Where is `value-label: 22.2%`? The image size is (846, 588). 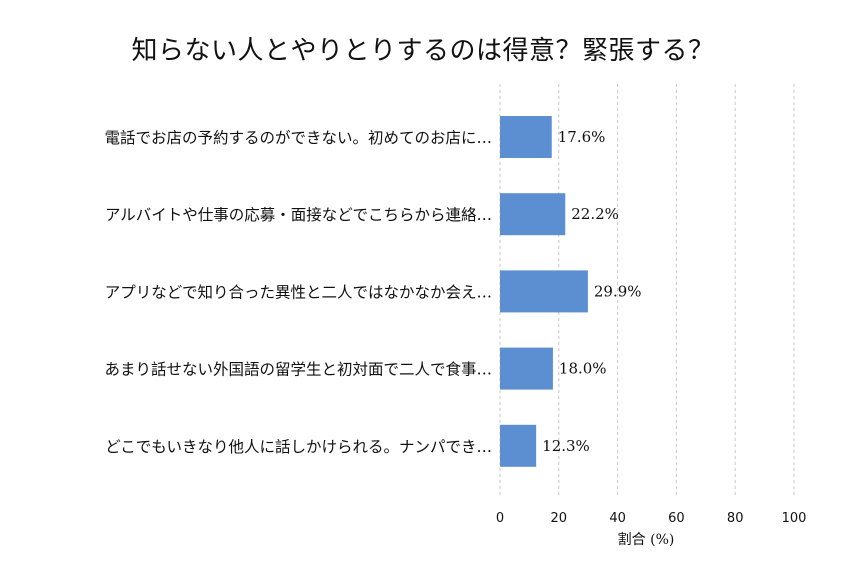 value-label: 22.2% is located at coordinates (595, 214).